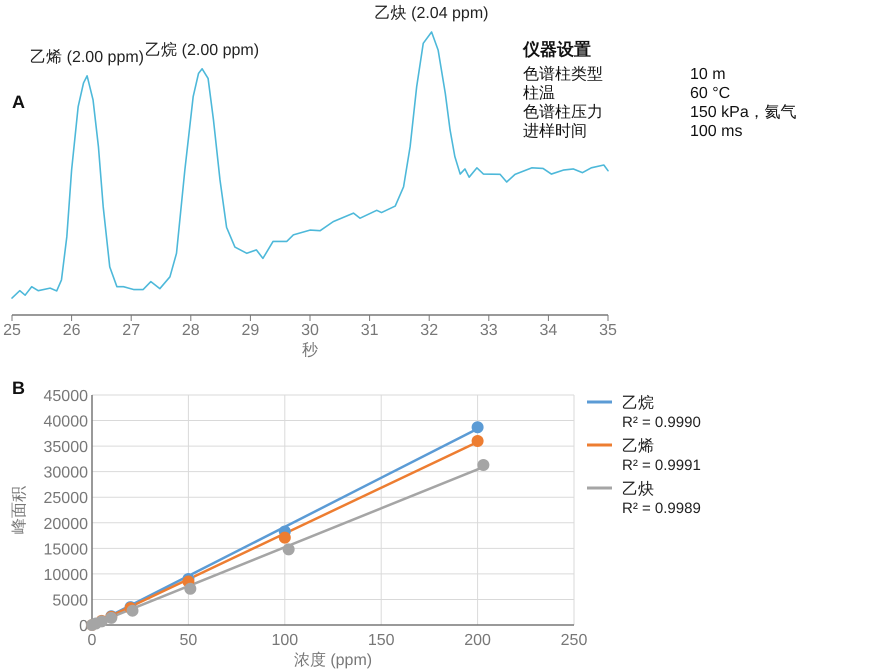  What do you see at coordinates (202, 49) in the screenshot?
I see `annotation: 乙烷 (2.00 ppm)` at bounding box center [202, 49].